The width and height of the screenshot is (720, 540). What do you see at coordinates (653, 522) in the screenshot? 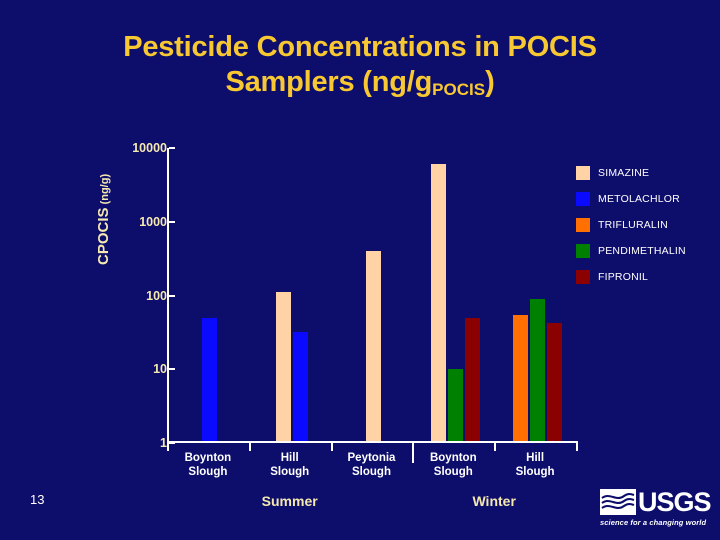
I see `usgs-tagline: science for a changing world` at bounding box center [653, 522].